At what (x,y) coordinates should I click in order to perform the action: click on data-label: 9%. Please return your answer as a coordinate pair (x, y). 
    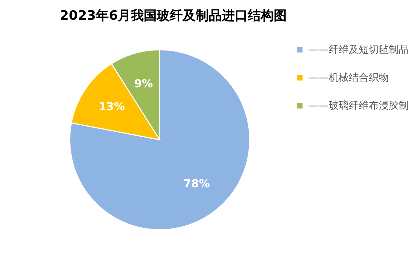
    Looking at the image, I should click on (144, 83).